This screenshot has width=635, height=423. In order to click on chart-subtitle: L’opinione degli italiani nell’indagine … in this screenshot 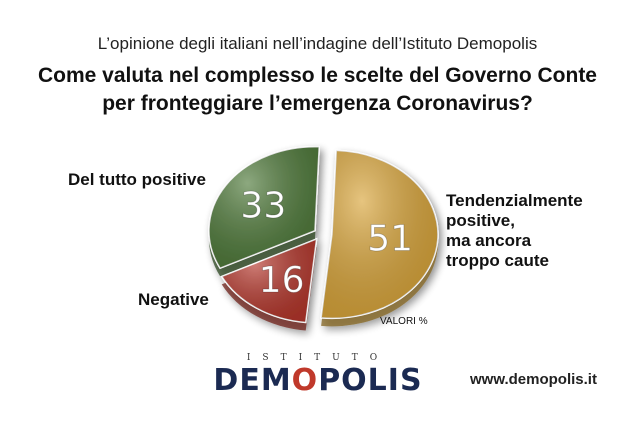, I will do `click(317, 43)`.